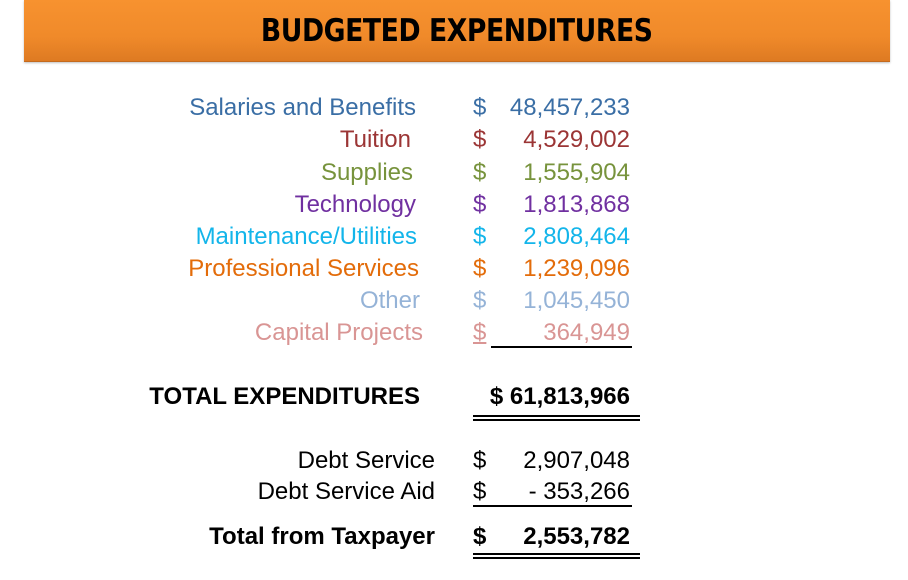  Describe the element at coordinates (576, 172) in the screenshot. I see `expense-amount: 1,555,904` at that location.